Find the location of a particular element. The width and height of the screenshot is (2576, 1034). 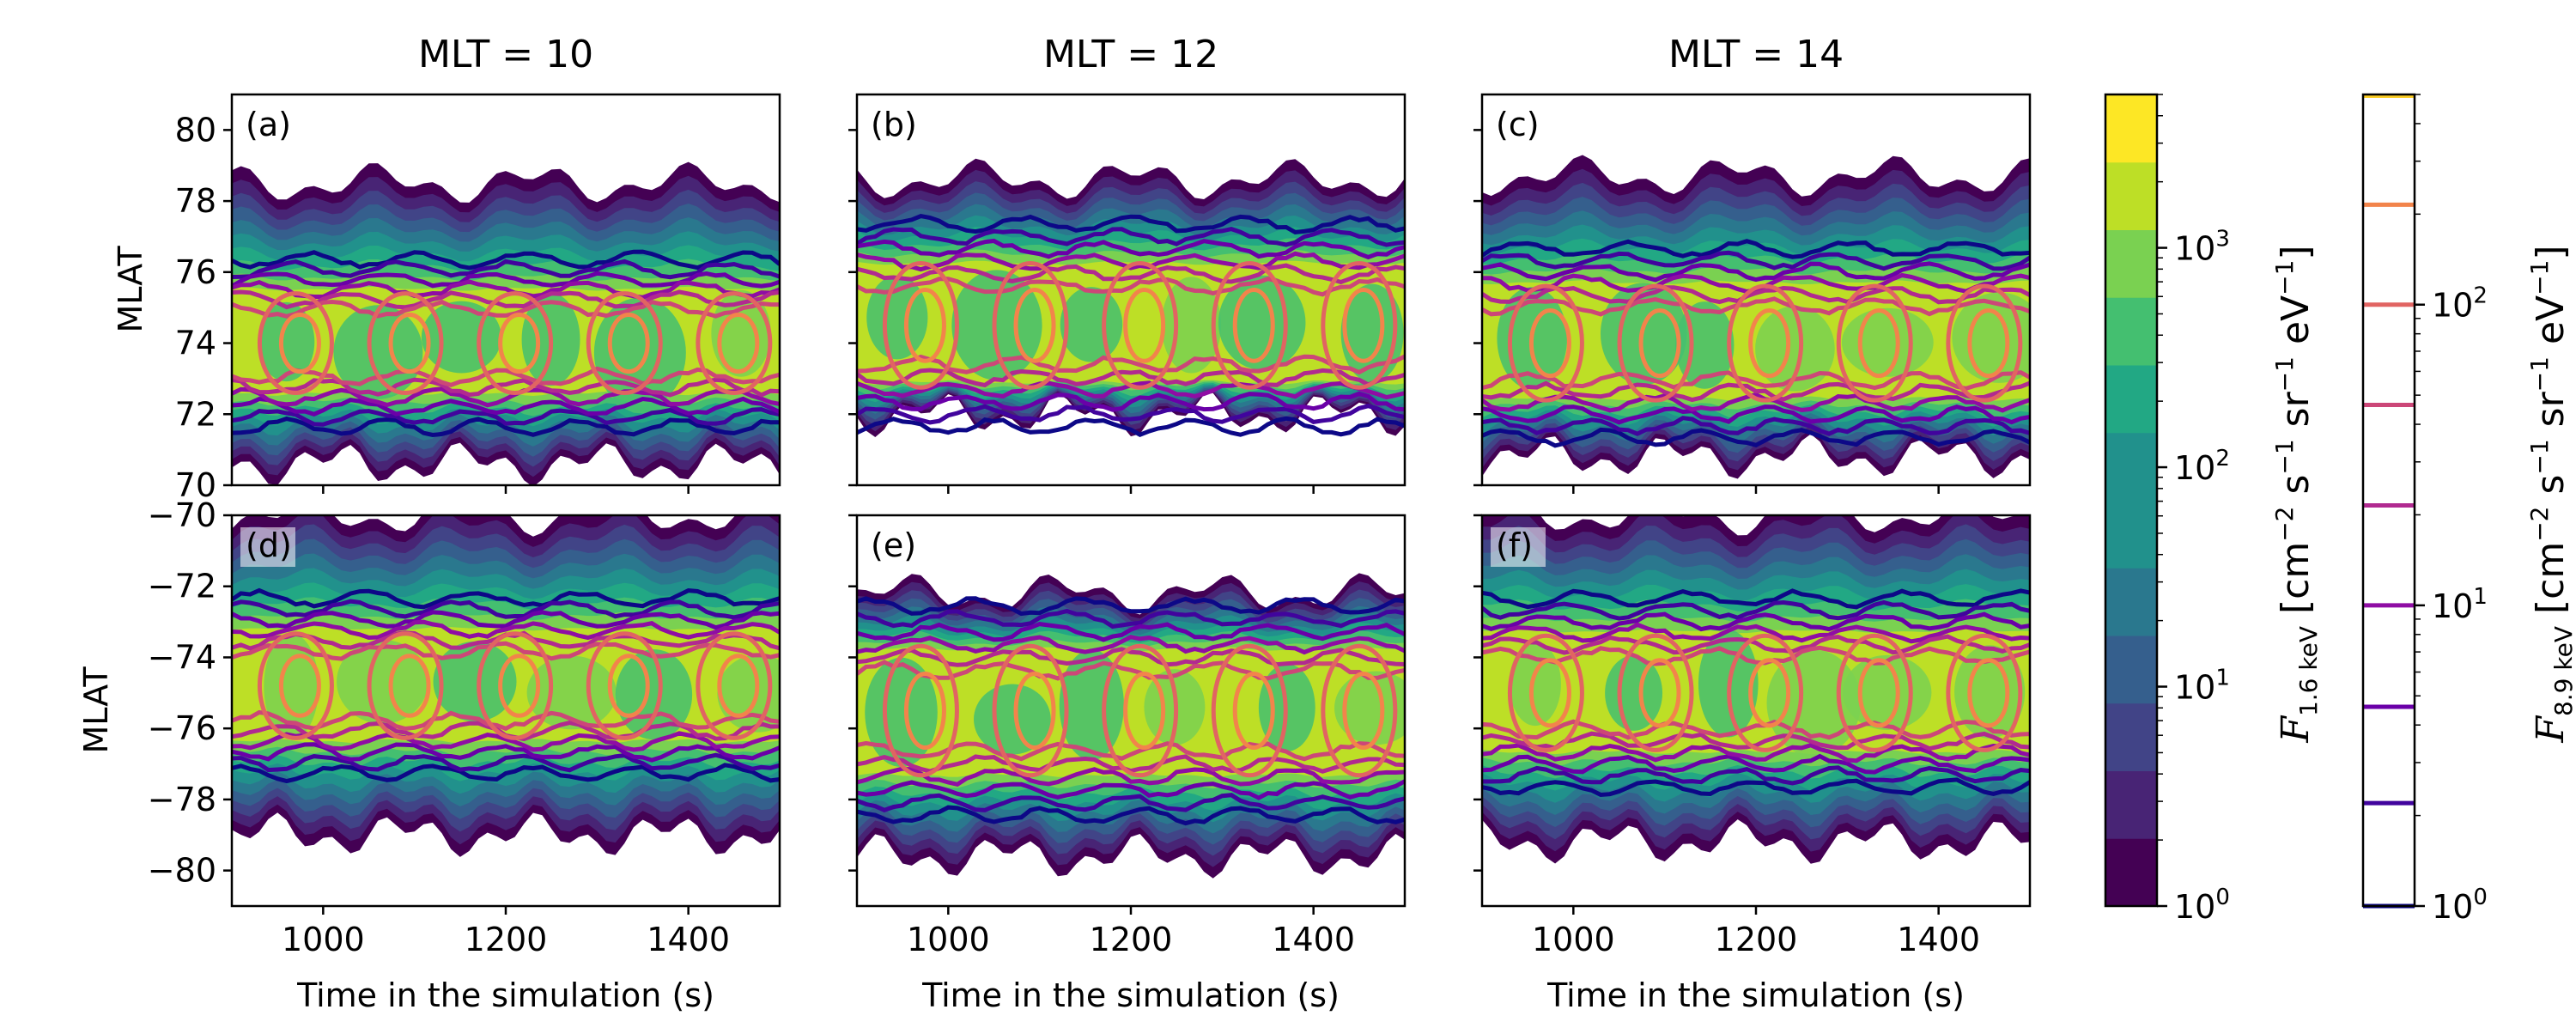

colorbar-1-units-exp3: −1 is located at coordinates (2284, 374).